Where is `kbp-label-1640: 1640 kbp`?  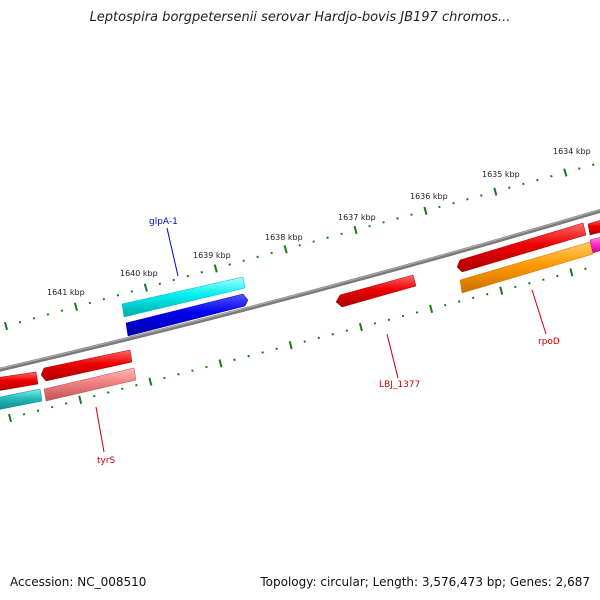
kbp-label-1640: 1640 kbp is located at coordinates (139, 273).